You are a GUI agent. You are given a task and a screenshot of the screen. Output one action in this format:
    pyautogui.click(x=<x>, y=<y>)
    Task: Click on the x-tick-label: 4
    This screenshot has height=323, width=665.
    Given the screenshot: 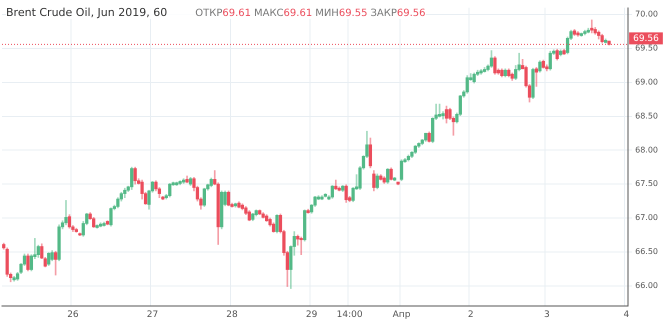 What is the action you would take?
    pyautogui.click(x=627, y=315)
    